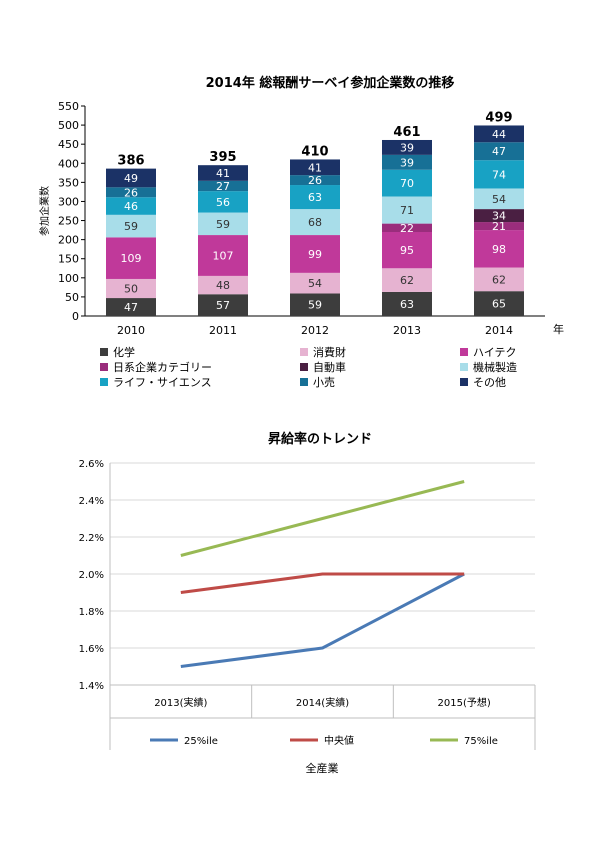 The width and height of the screenshot is (600, 845). What do you see at coordinates (407, 304) in the screenshot?
I see `bar-segment-label: 63` at bounding box center [407, 304].